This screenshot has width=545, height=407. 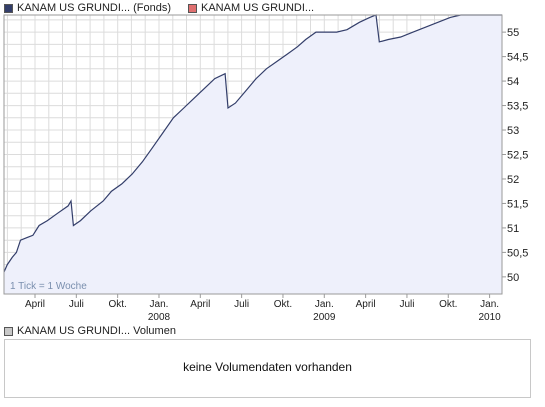 I want to click on legend-fonds-label: KANAM US GRUNDI... (Fonds), so click(x=94, y=8).